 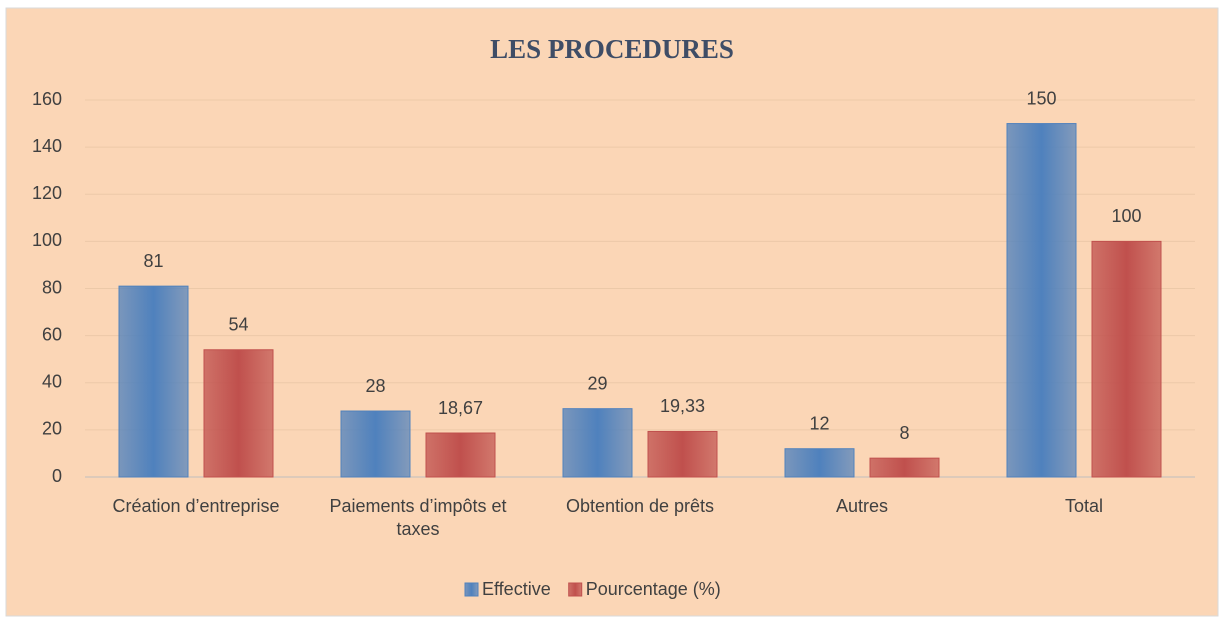 I want to click on data-label: 29, so click(x=597, y=383).